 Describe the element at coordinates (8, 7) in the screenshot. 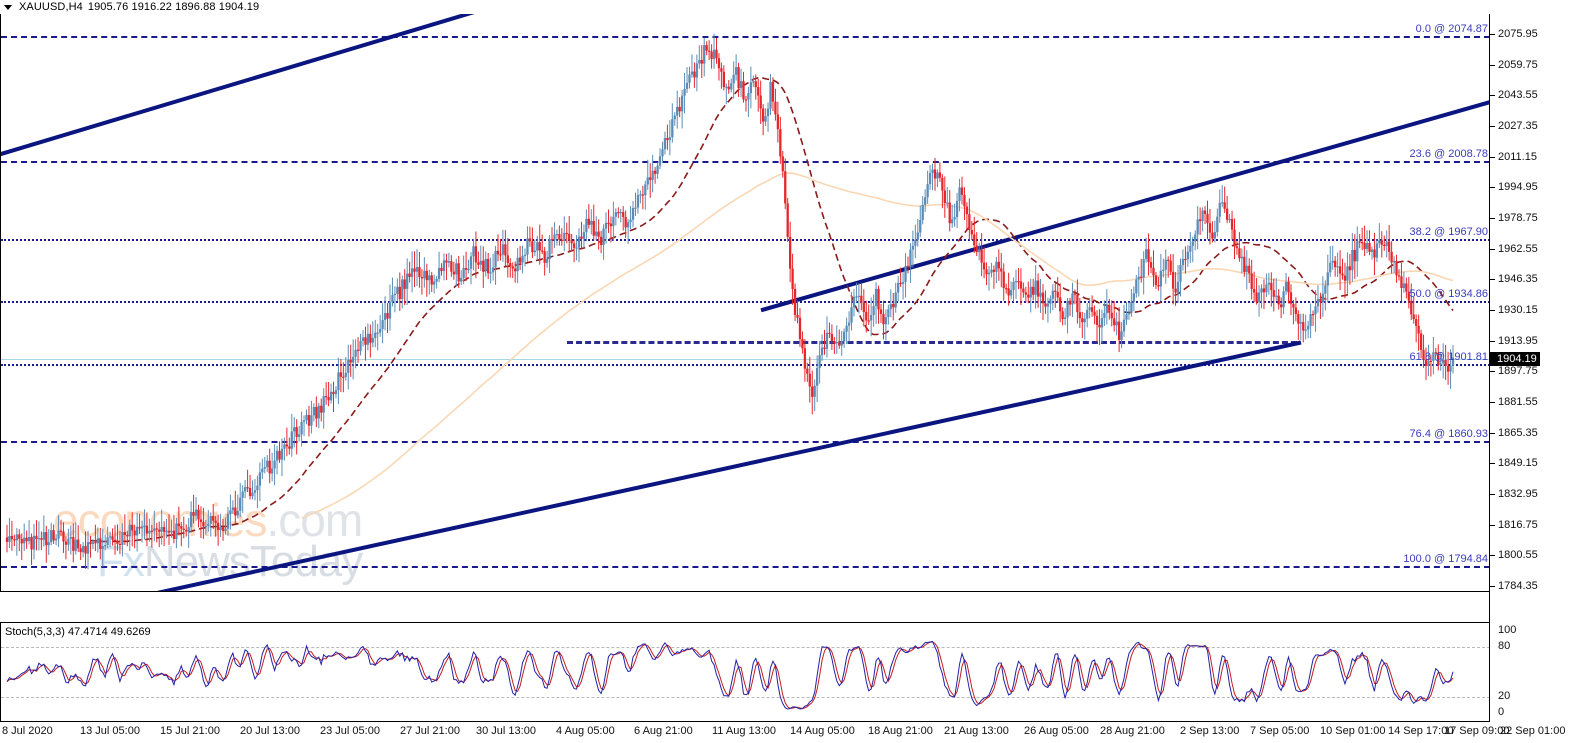

I see `caret-down-icon` at that location.